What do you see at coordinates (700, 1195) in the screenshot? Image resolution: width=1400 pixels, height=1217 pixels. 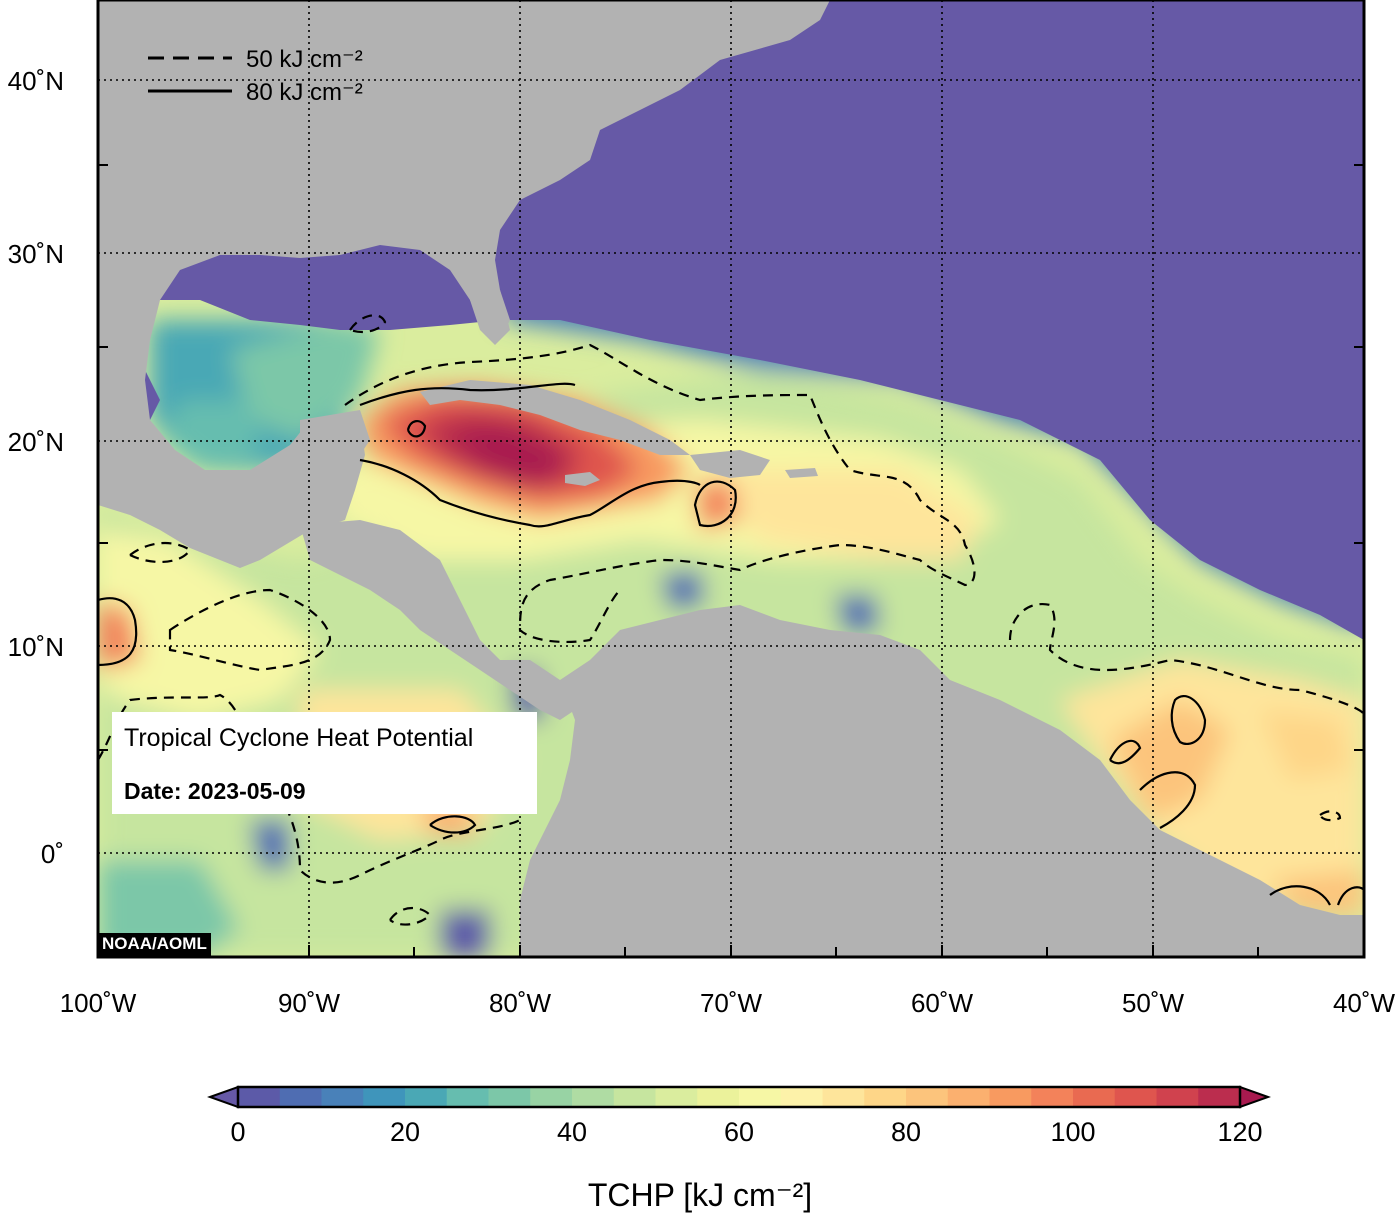 I see `colorbar-title: TCHP [kJ cm⁻²]` at bounding box center [700, 1195].